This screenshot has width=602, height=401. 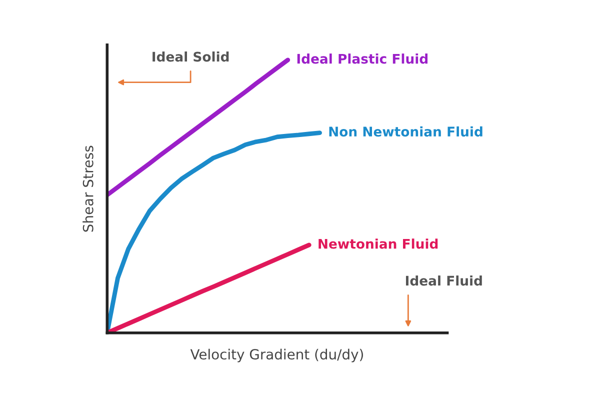 What do you see at coordinates (405, 131) in the screenshot?
I see `series-label: Non Newtonian Fluid` at bounding box center [405, 131].